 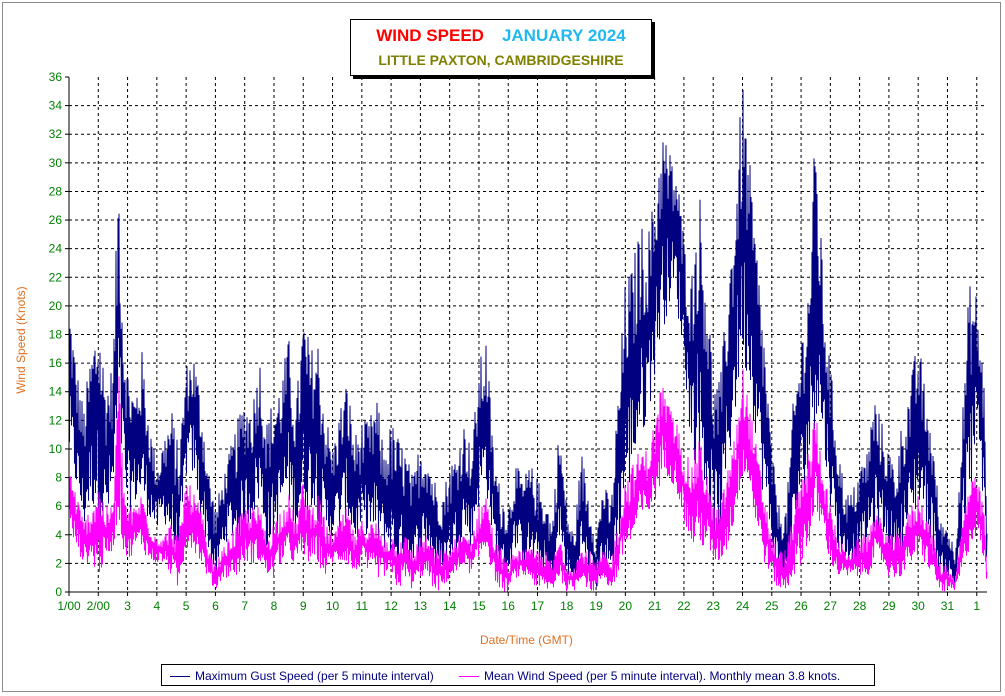 What do you see at coordinates (99, 606) in the screenshot?
I see `x-tick-label: 2/00` at bounding box center [99, 606].